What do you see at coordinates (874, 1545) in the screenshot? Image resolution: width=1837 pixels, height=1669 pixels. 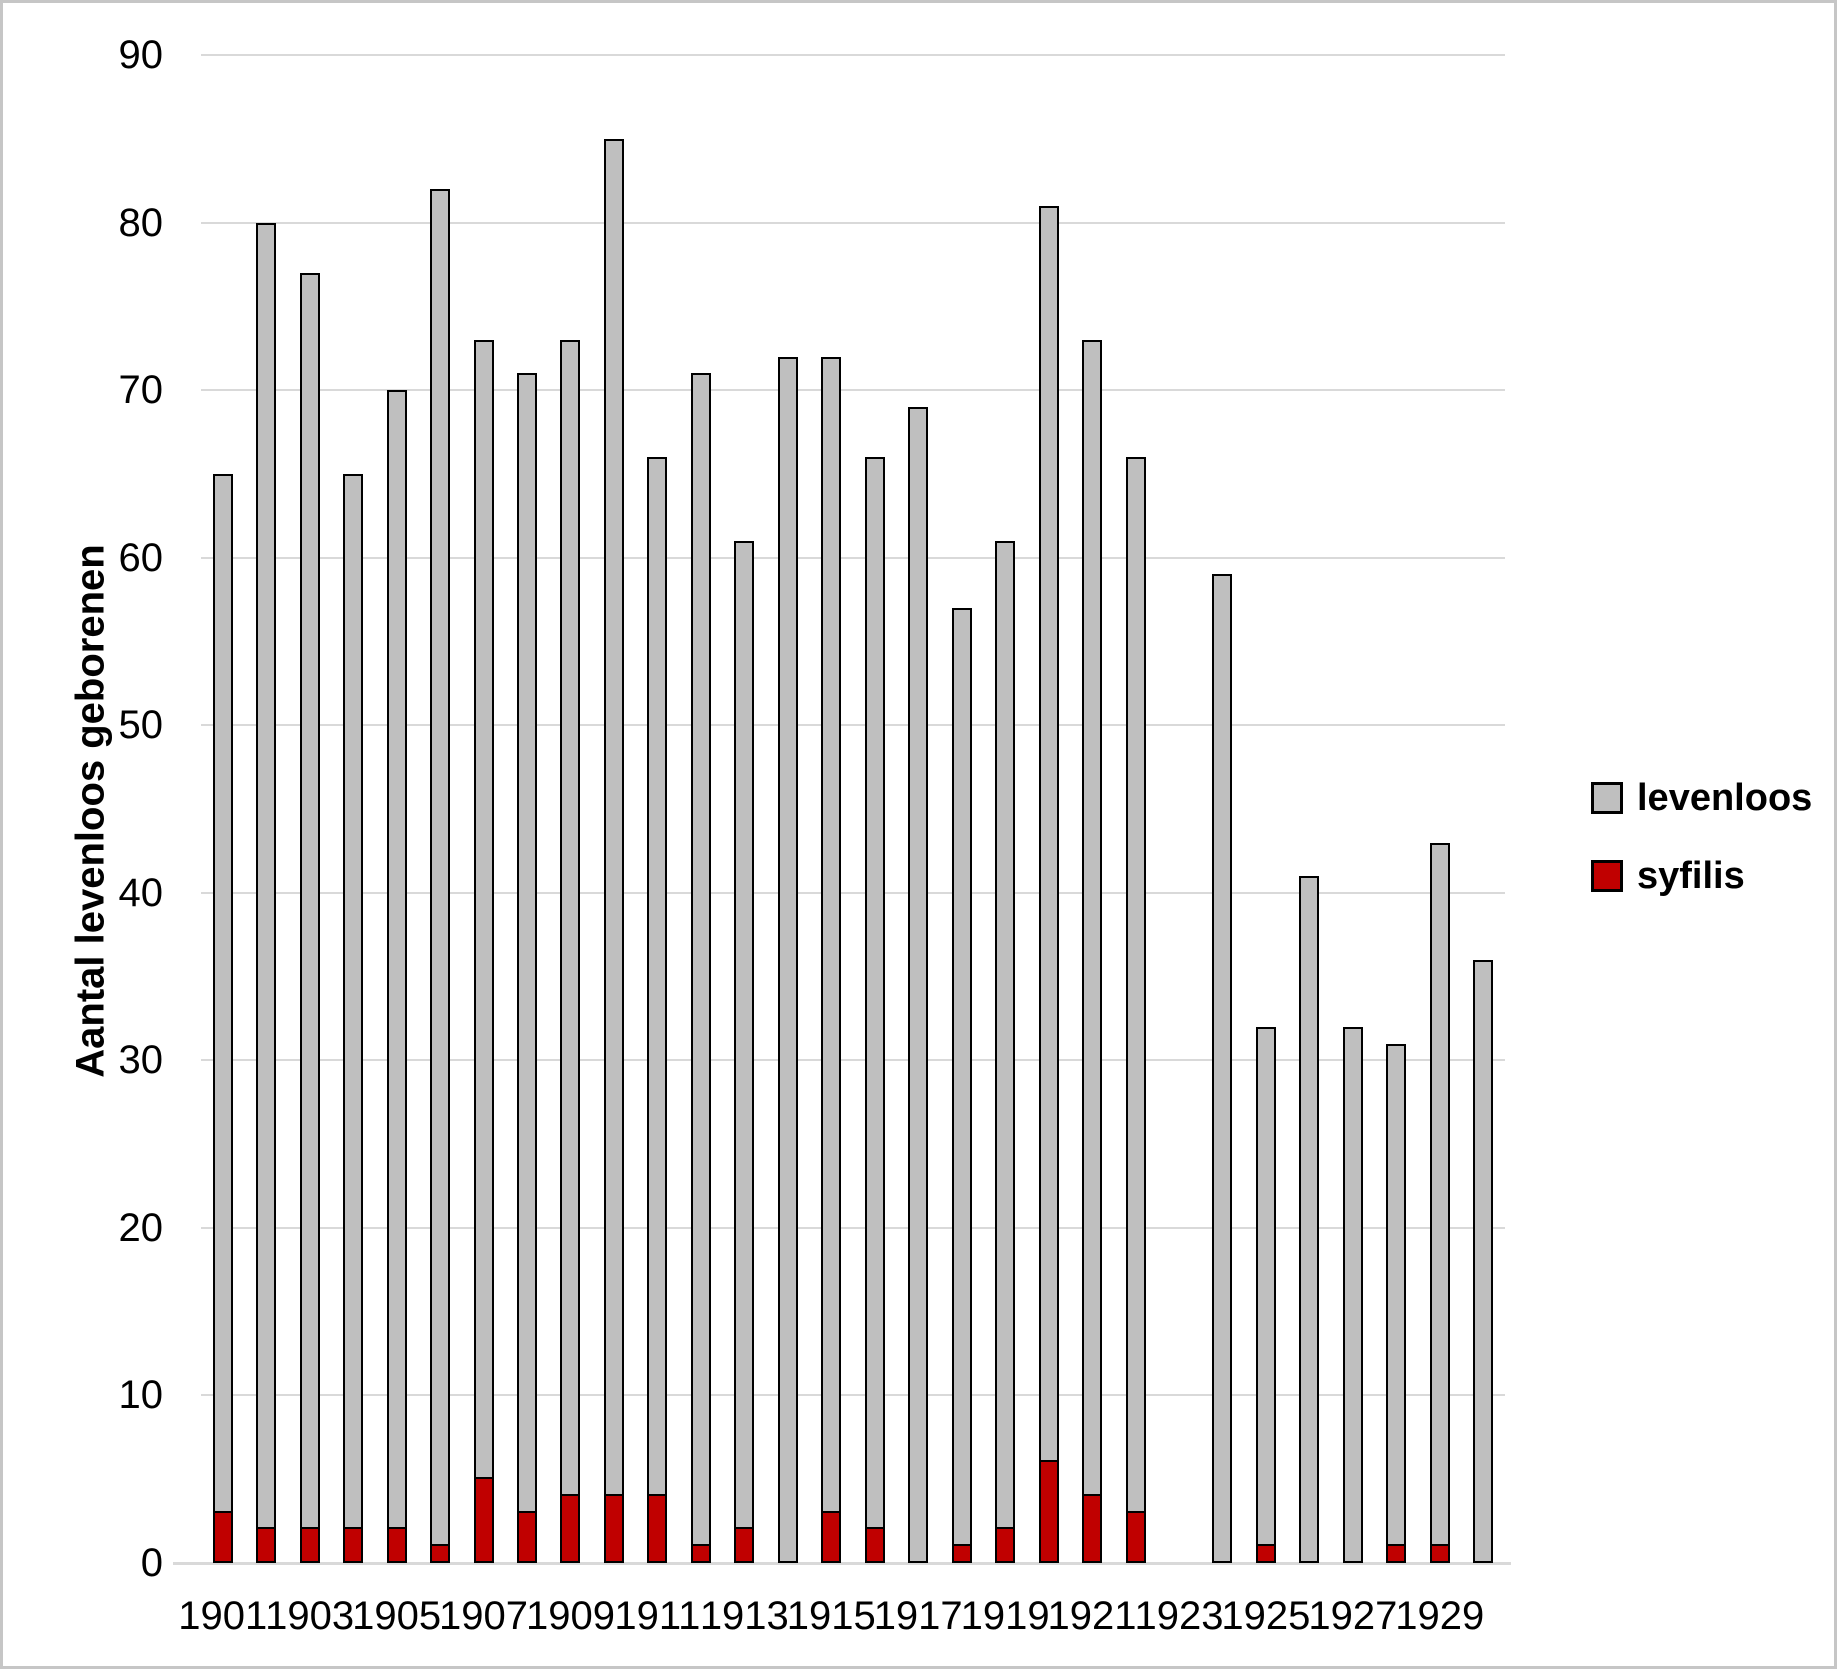 I see `bar-syfilis-1916` at bounding box center [874, 1545].